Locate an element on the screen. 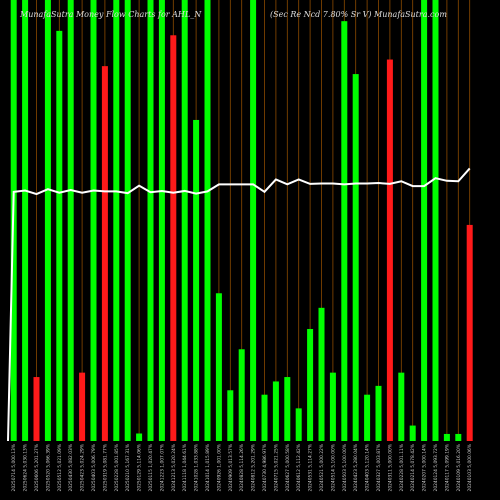  x-tick-label: 20240103 5,000.06% is located at coordinates (470, 467).